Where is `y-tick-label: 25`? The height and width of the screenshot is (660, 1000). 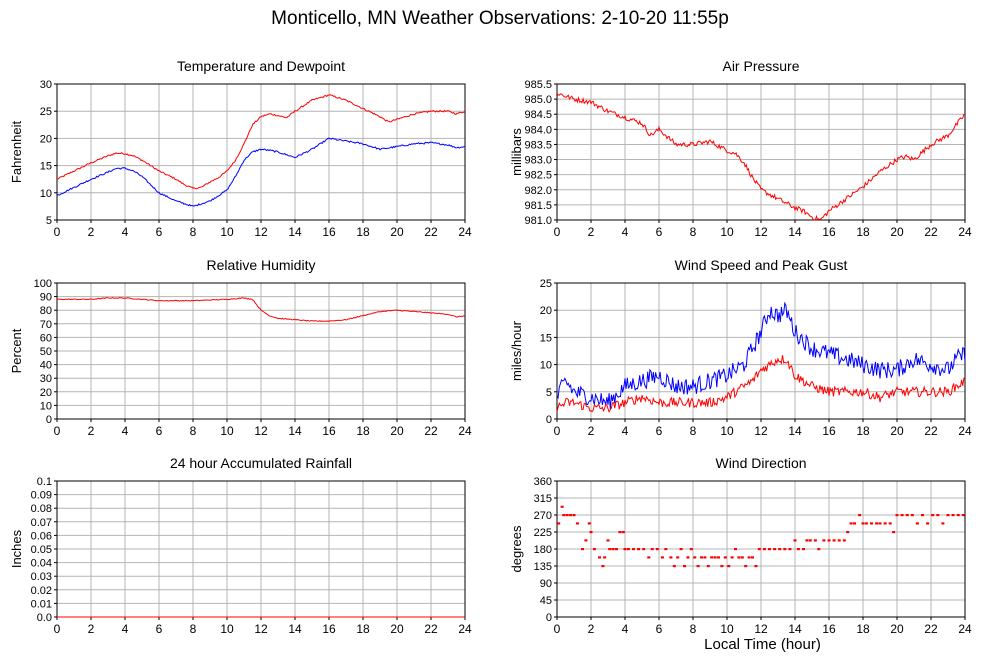
y-tick-label: 25 is located at coordinates (546, 284).